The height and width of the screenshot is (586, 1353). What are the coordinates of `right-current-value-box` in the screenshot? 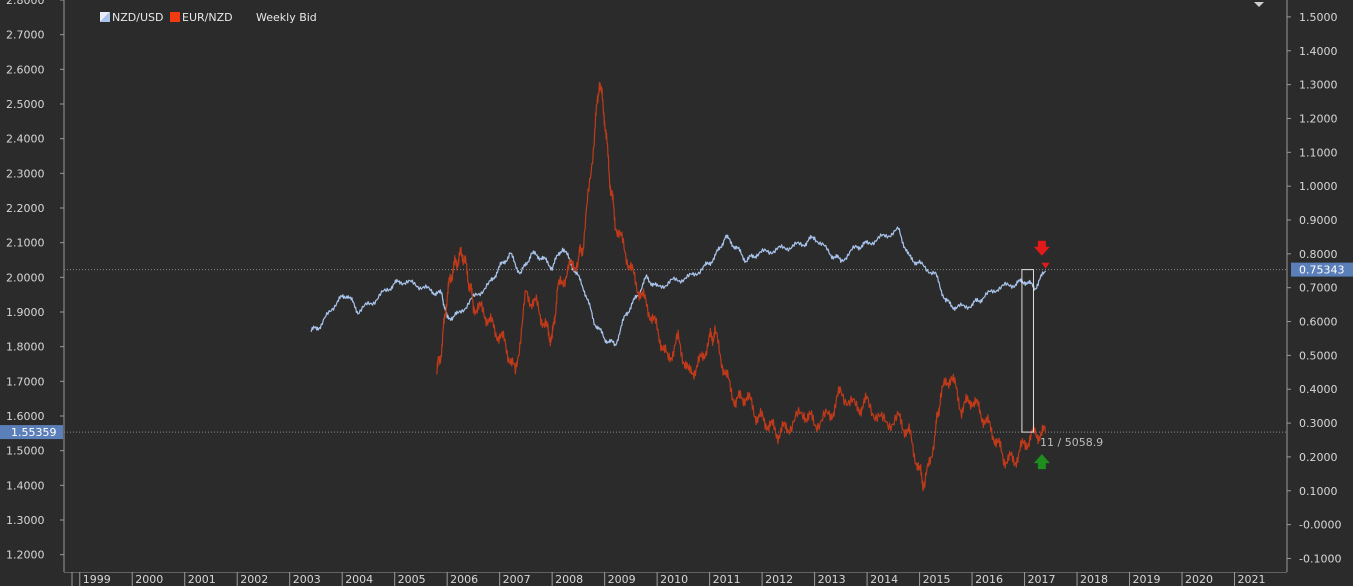 It's located at (1322, 269).